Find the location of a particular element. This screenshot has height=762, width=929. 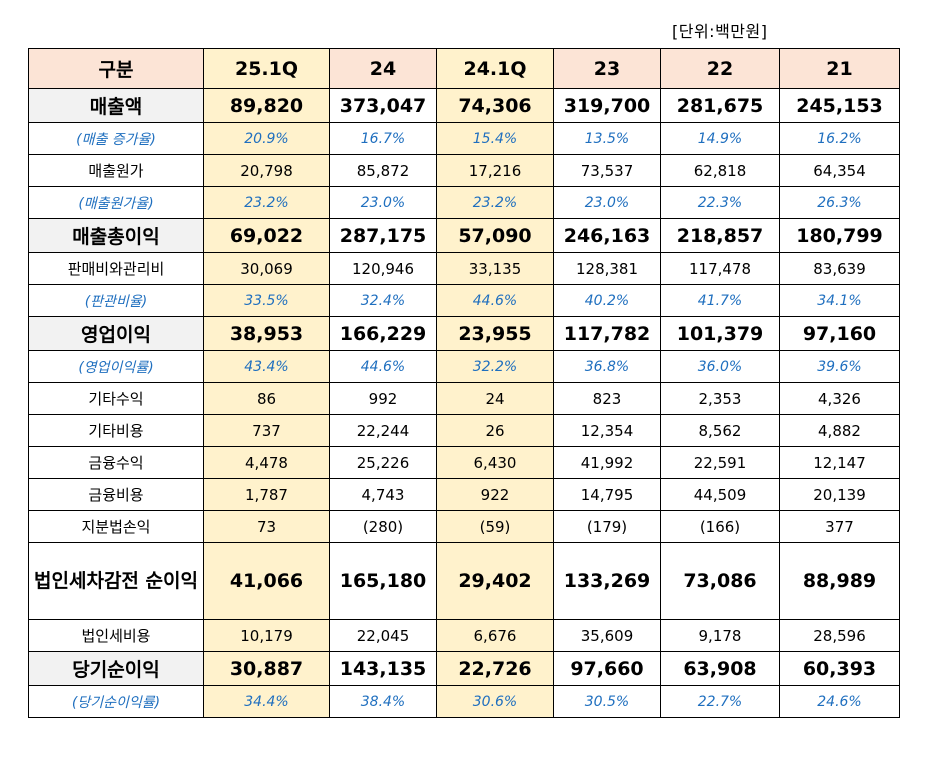

cell-25-1q: 20.9% is located at coordinates (266, 138).